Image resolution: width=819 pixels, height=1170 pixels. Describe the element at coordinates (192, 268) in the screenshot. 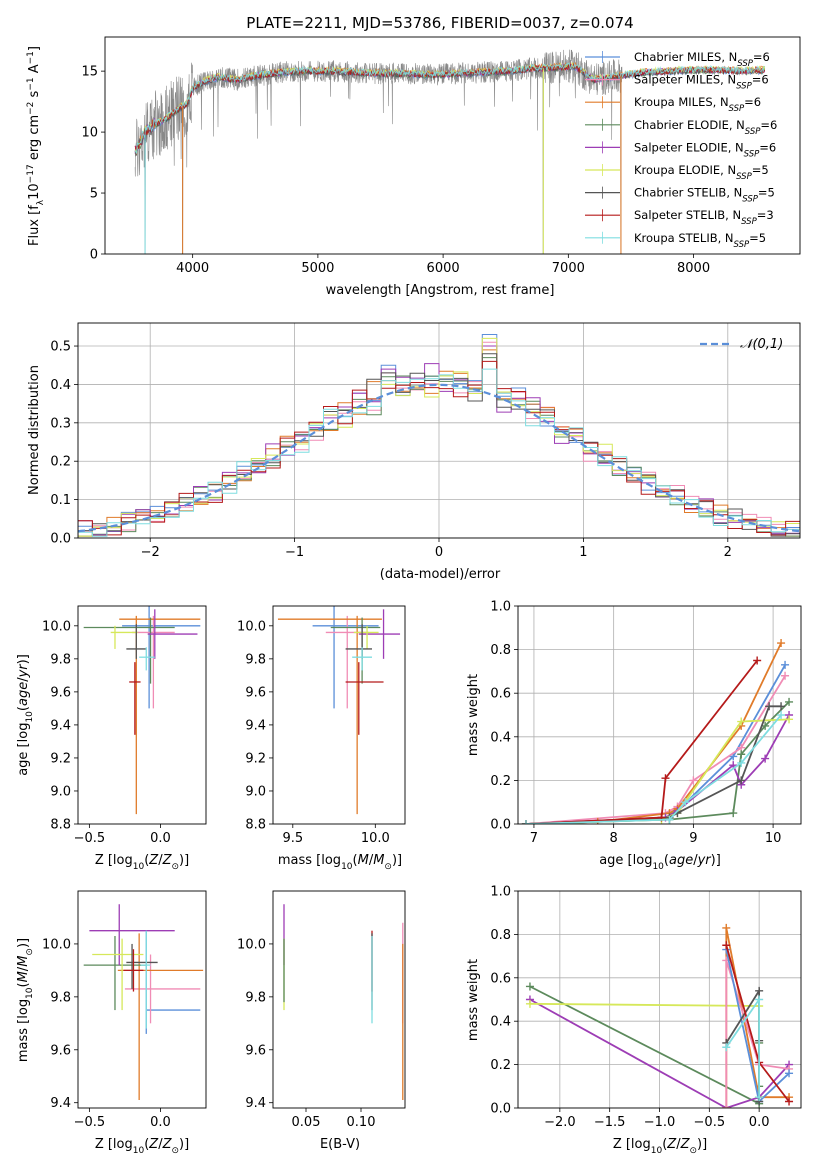

I see `x-tick-label: 4000` at that location.